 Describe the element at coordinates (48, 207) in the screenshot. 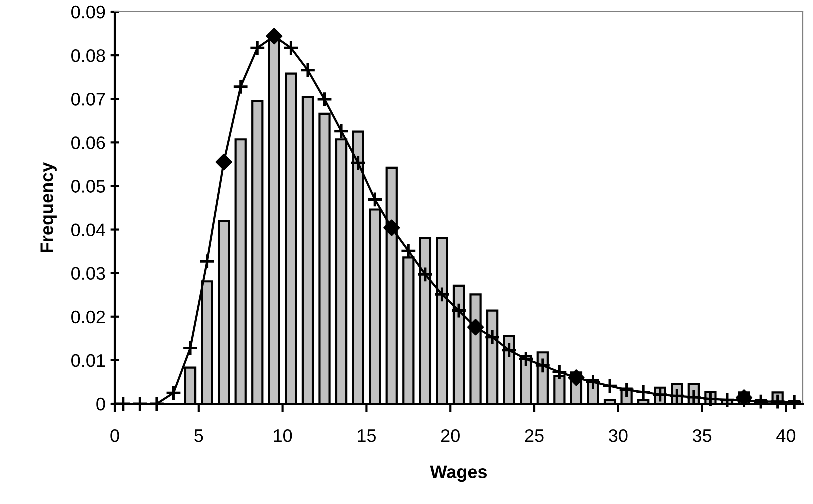

I see `y-axis-title: Frequency` at that location.